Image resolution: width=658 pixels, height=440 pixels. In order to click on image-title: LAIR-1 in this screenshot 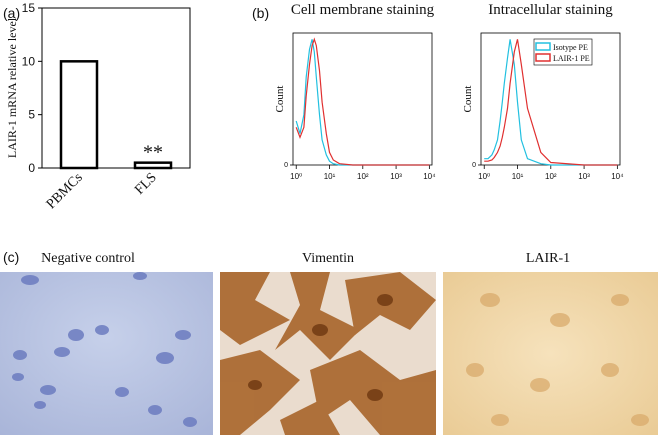, I will do `click(548, 258)`.